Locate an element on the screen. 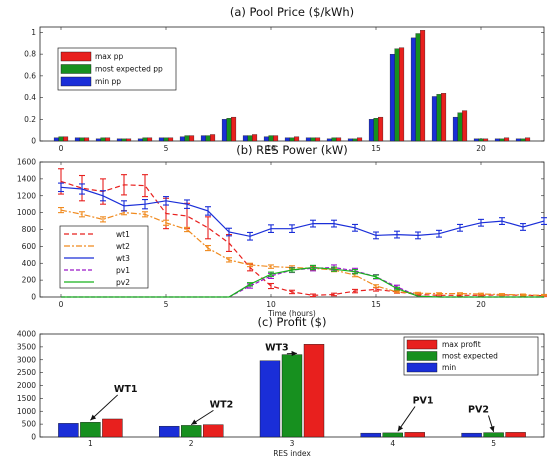  y-tick-label: 600 is located at coordinates (29, 246).